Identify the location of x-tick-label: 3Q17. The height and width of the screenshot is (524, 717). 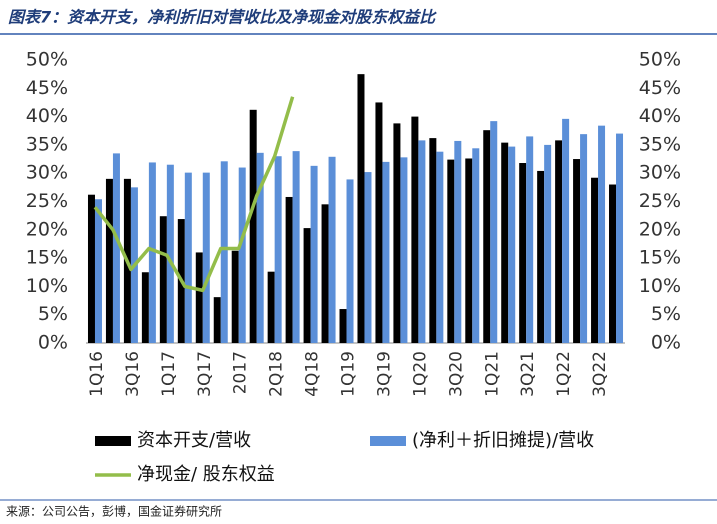
(205, 374).